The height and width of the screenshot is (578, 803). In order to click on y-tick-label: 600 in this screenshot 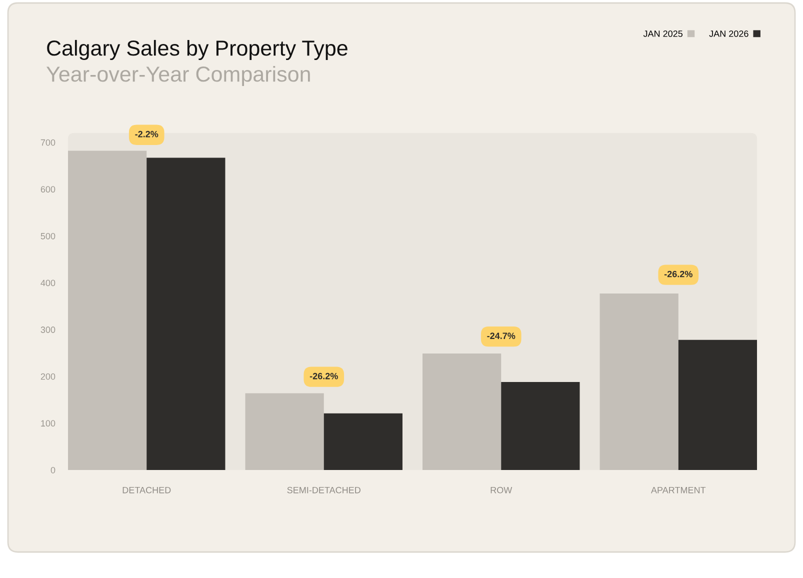, I will do `click(48, 189)`.